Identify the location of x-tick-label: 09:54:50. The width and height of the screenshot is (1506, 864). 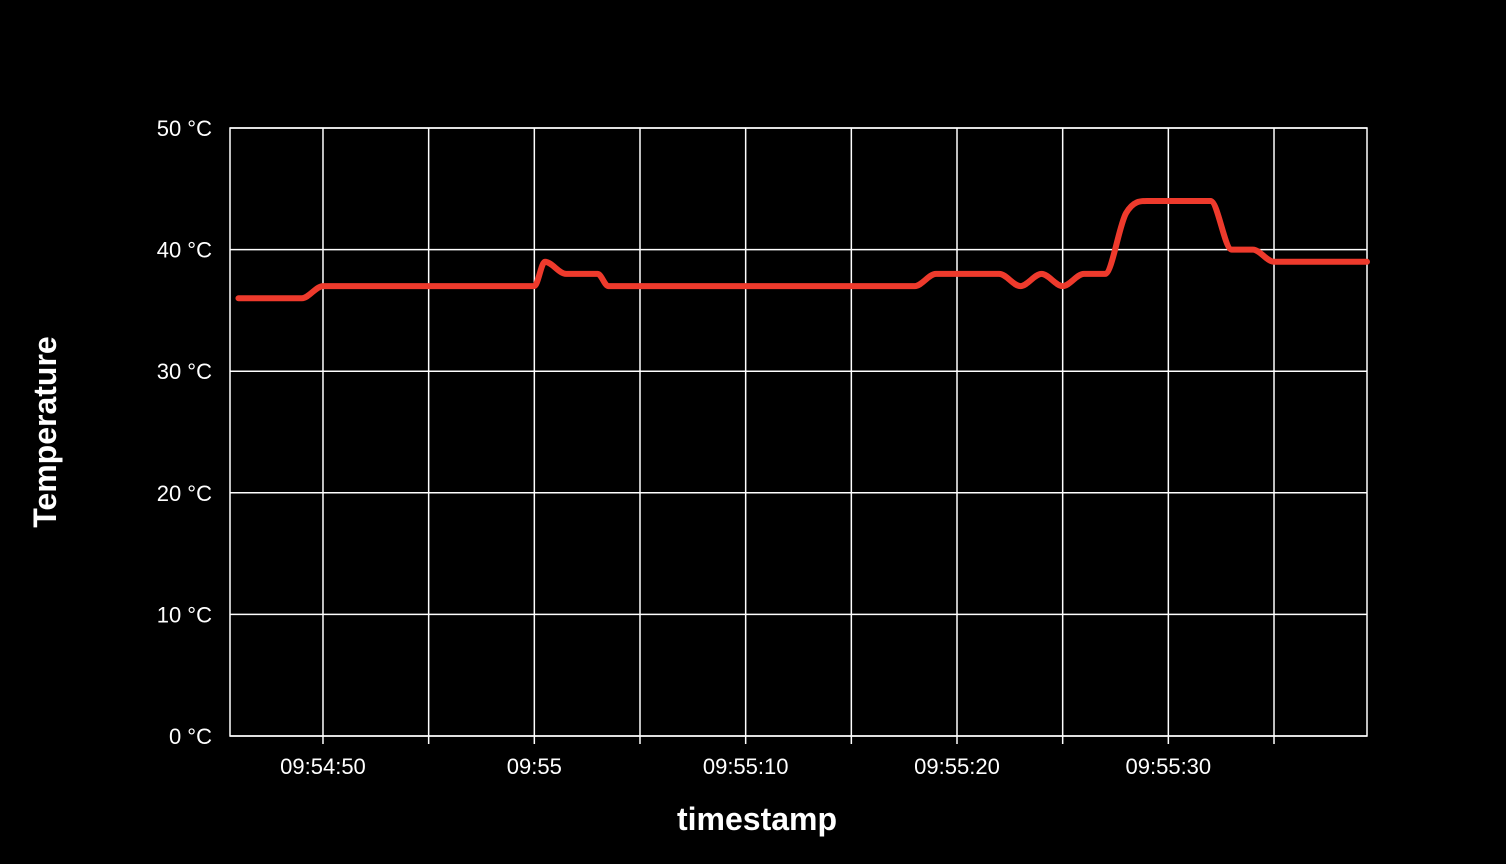
(323, 766).